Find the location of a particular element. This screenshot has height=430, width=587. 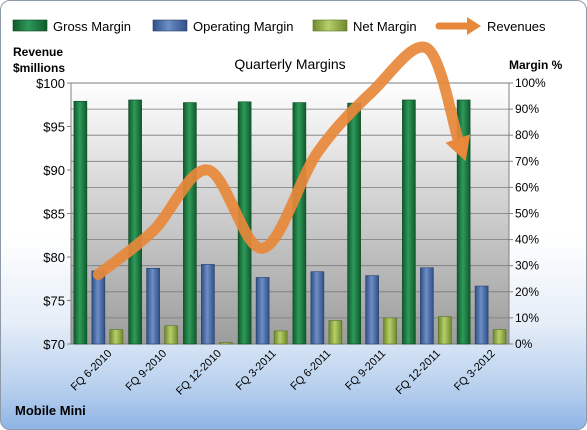

left-tick-label: $80 is located at coordinates (54, 257).